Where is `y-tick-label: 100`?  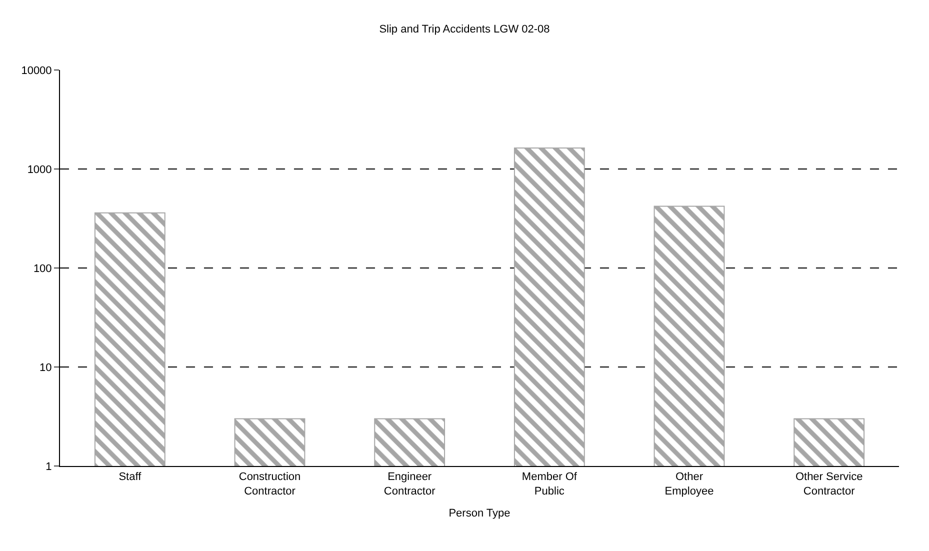
y-tick-label: 100 is located at coordinates (42, 268).